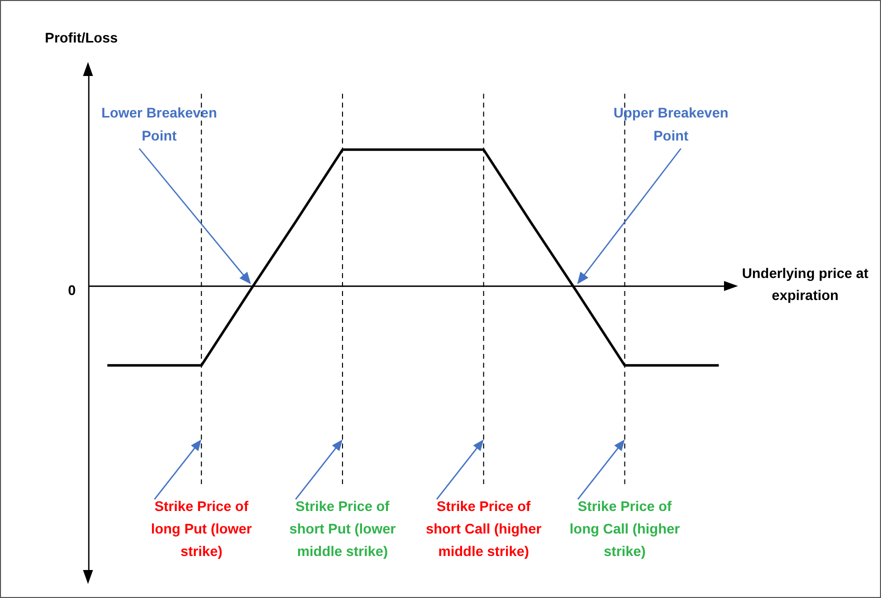 This screenshot has width=881, height=598. What do you see at coordinates (342, 528) in the screenshot?
I see `x-tick-label: Strike Price of short Put (lower middle strike)` at bounding box center [342, 528].